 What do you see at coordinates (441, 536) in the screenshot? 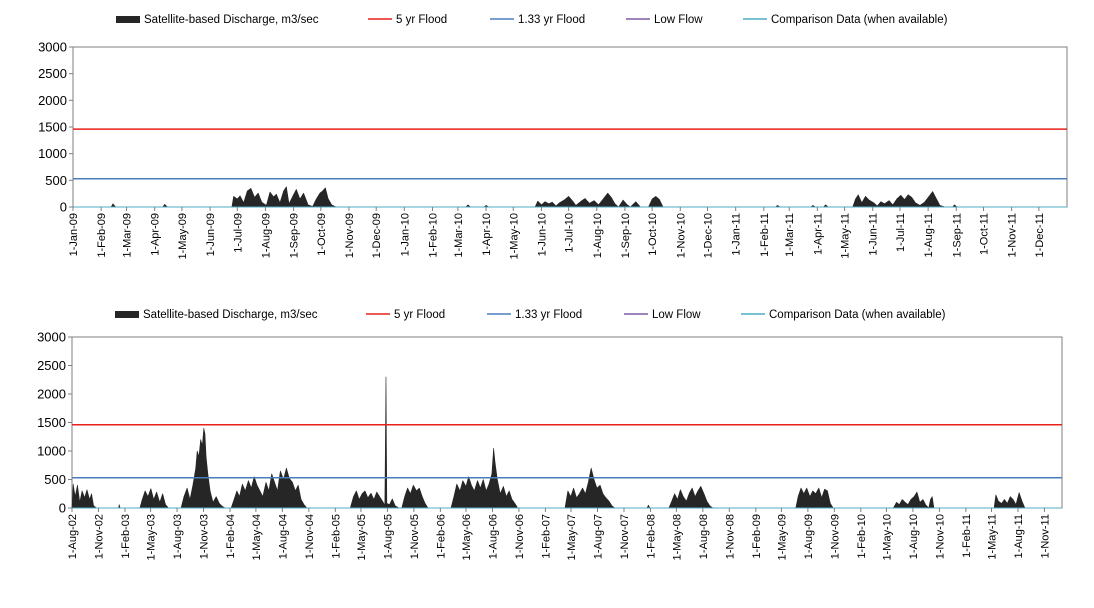
I see `x-tick-label: 1-Feb-06` at bounding box center [441, 536].